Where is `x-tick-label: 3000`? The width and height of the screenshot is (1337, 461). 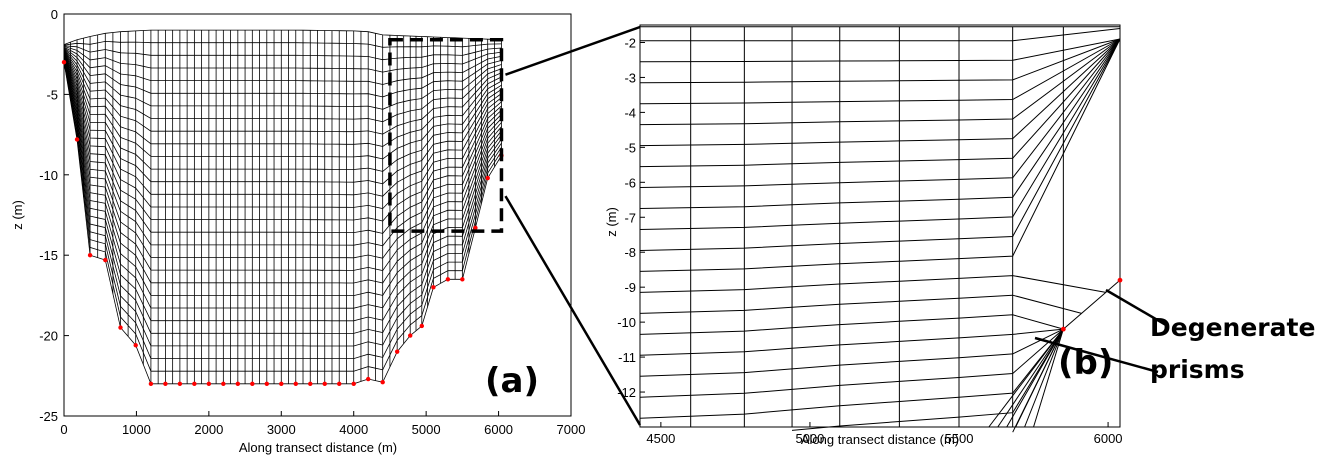
x-tick-label: 3000 is located at coordinates (281, 429).